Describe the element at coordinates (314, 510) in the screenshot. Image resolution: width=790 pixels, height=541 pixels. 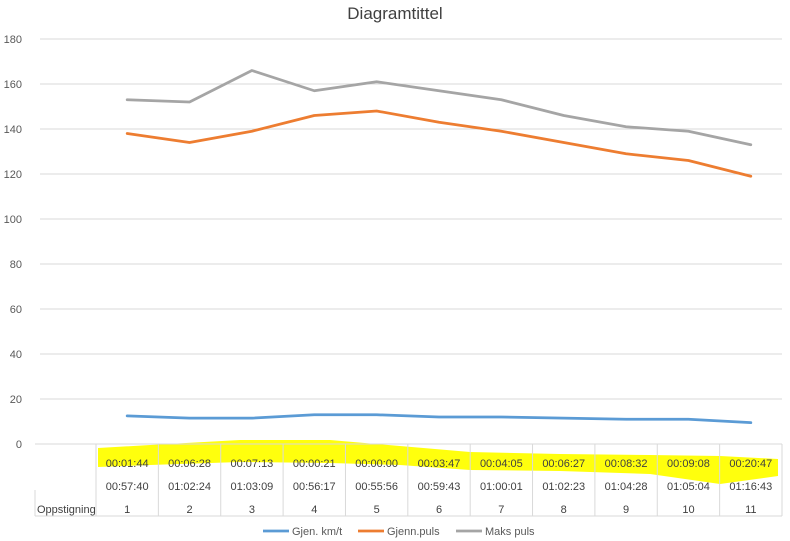
I see `x-tick-label: 4` at that location.